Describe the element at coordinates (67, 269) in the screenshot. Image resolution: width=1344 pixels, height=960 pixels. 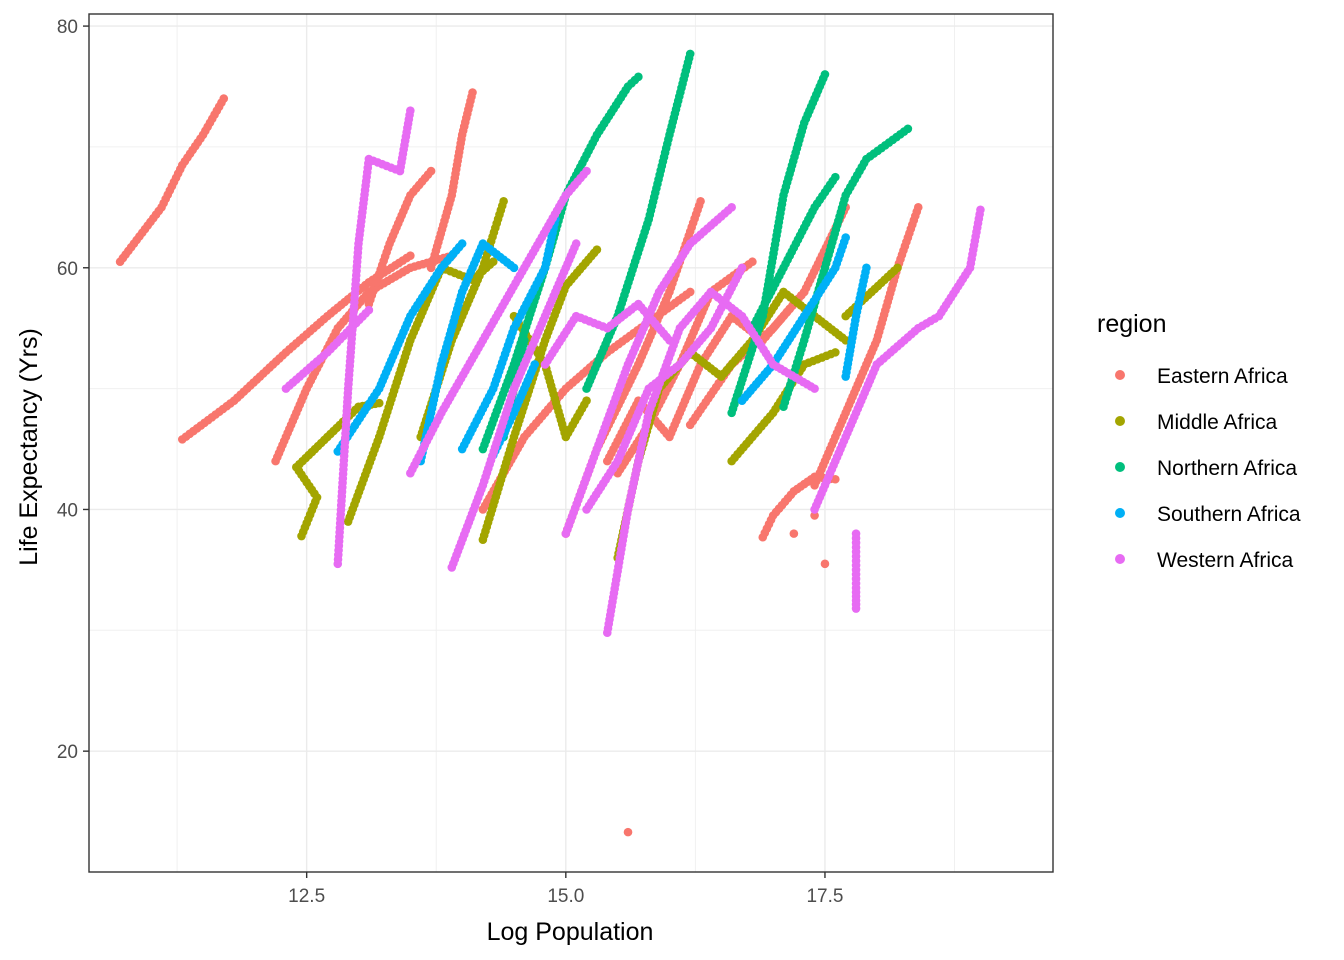
I see `y-tick-label: 60` at that location.